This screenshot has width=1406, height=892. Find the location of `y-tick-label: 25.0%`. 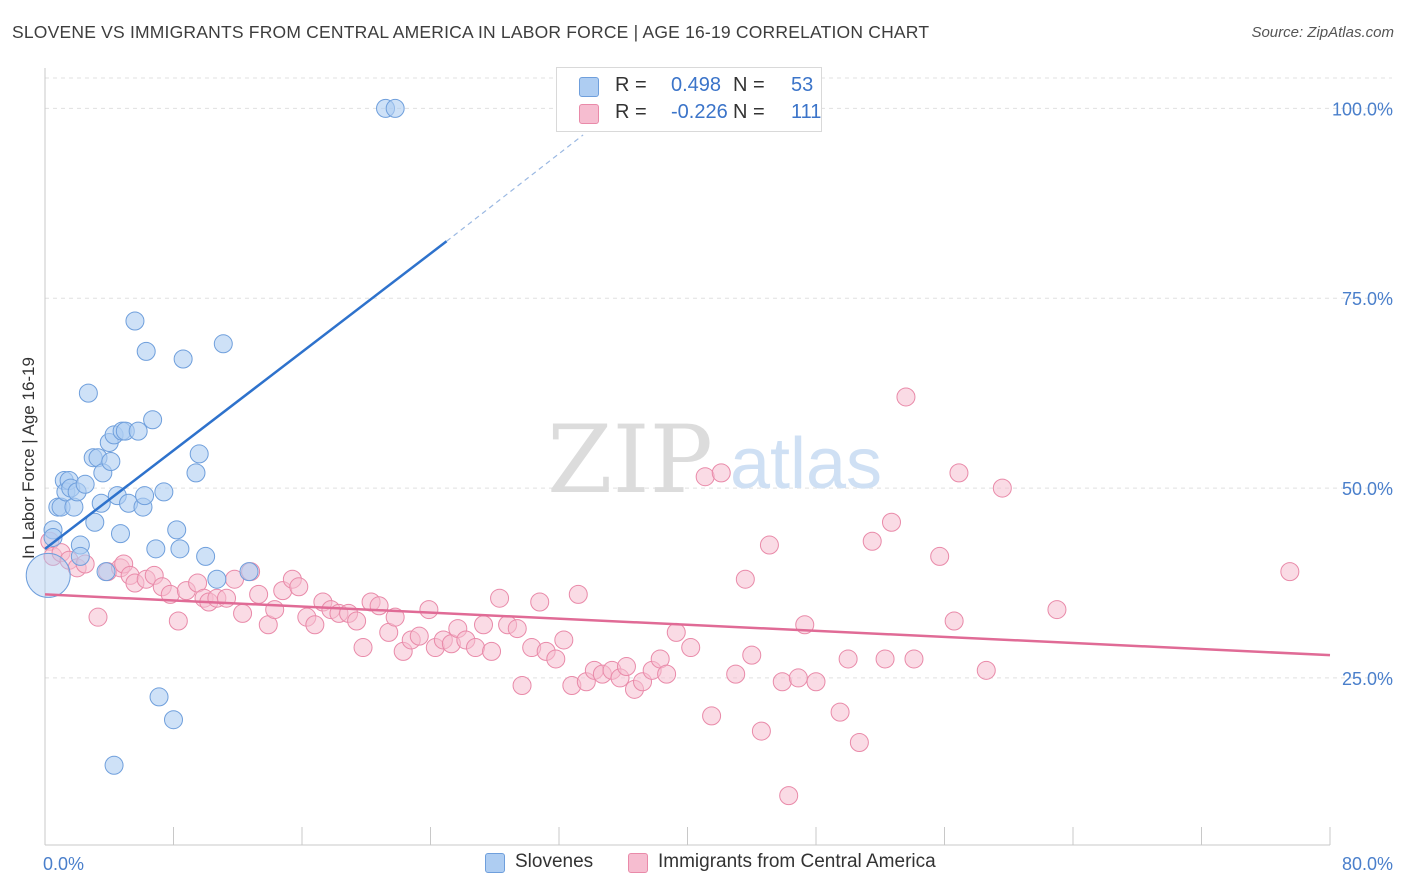

y-tick-label: 25.0% is located at coordinates (1367, 679).